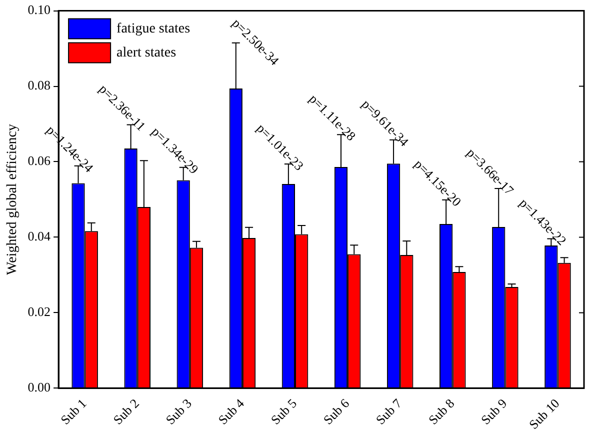 This screenshot has width=592, height=436. Describe the element at coordinates (39, 85) in the screenshot. I see `y-tick-label: 0.08` at that location.